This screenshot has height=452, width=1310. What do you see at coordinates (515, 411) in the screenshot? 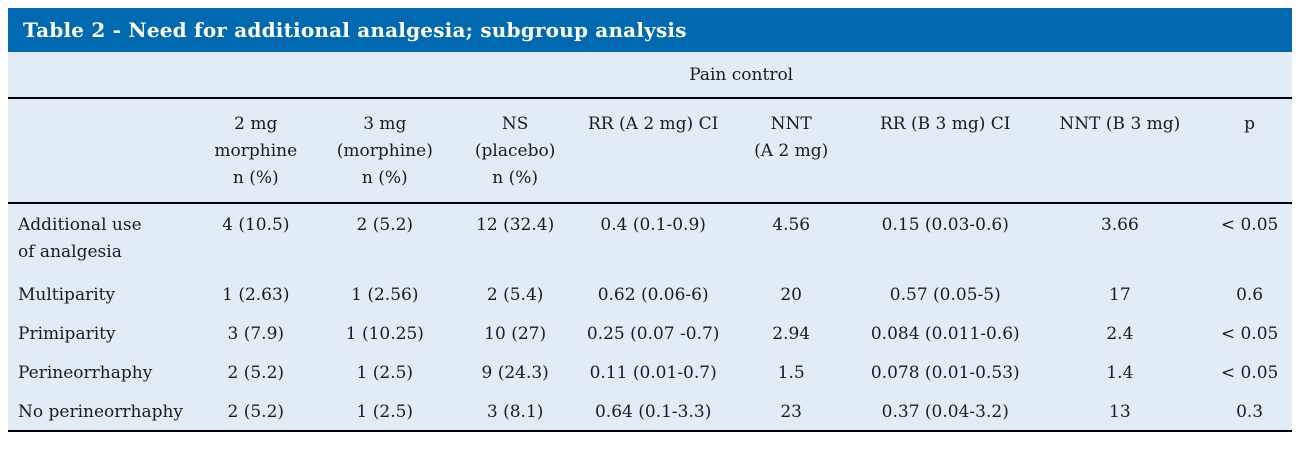
I see `data-cell: 3 (8.1)` at bounding box center [515, 411].